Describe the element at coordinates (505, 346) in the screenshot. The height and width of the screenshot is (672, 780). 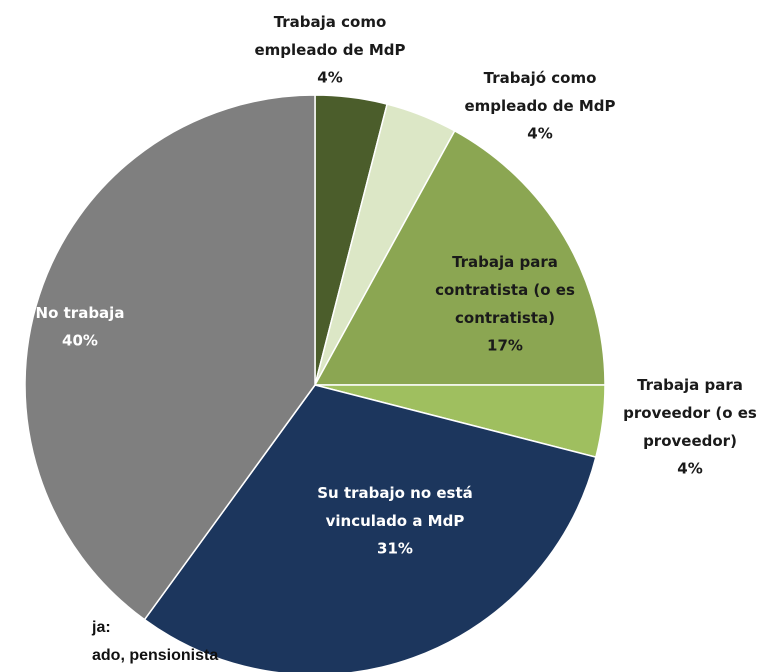
I see `value-label: 17%` at that location.